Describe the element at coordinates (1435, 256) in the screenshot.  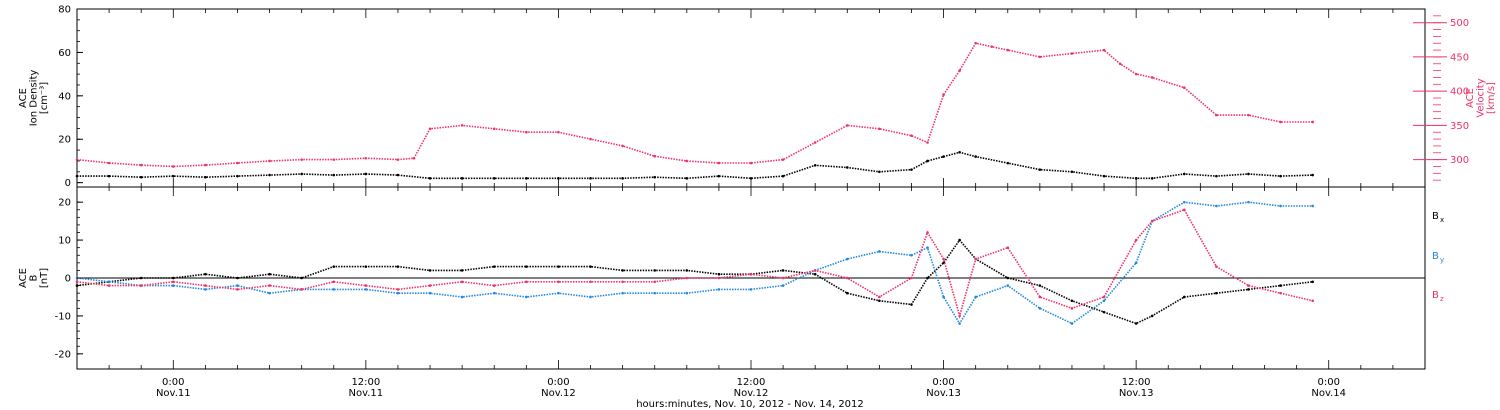
I see `legend-main-1: B` at that location.